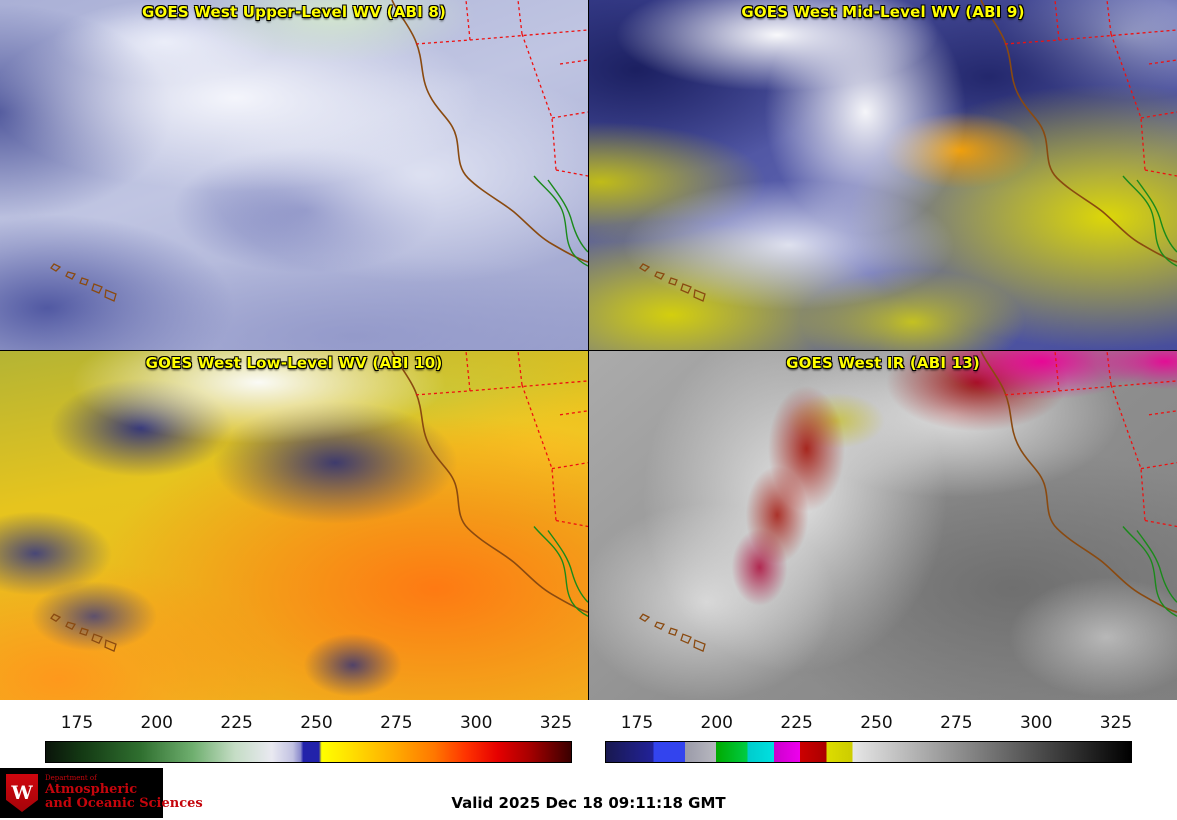  I want to click on panel-title-abi13: GOES West IR (ABI 13), so click(883, 363).